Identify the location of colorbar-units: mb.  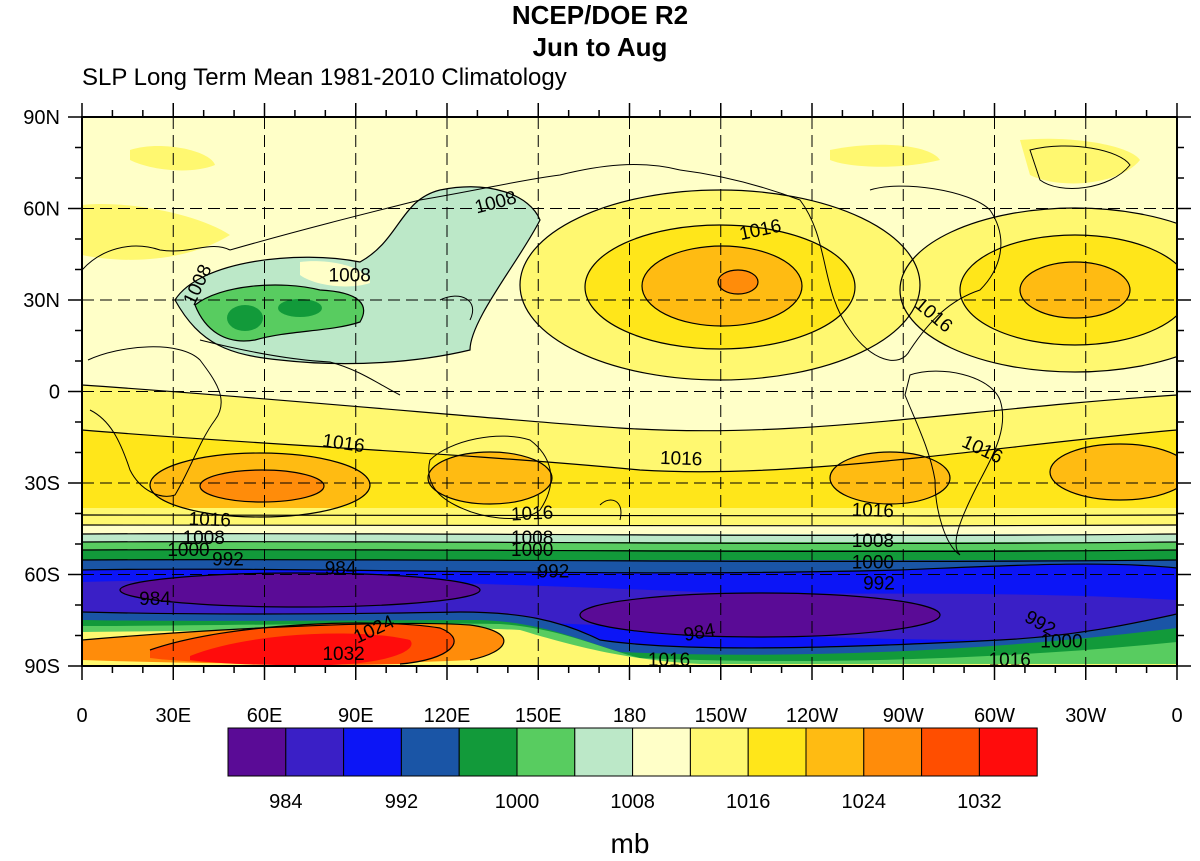
(630, 843).